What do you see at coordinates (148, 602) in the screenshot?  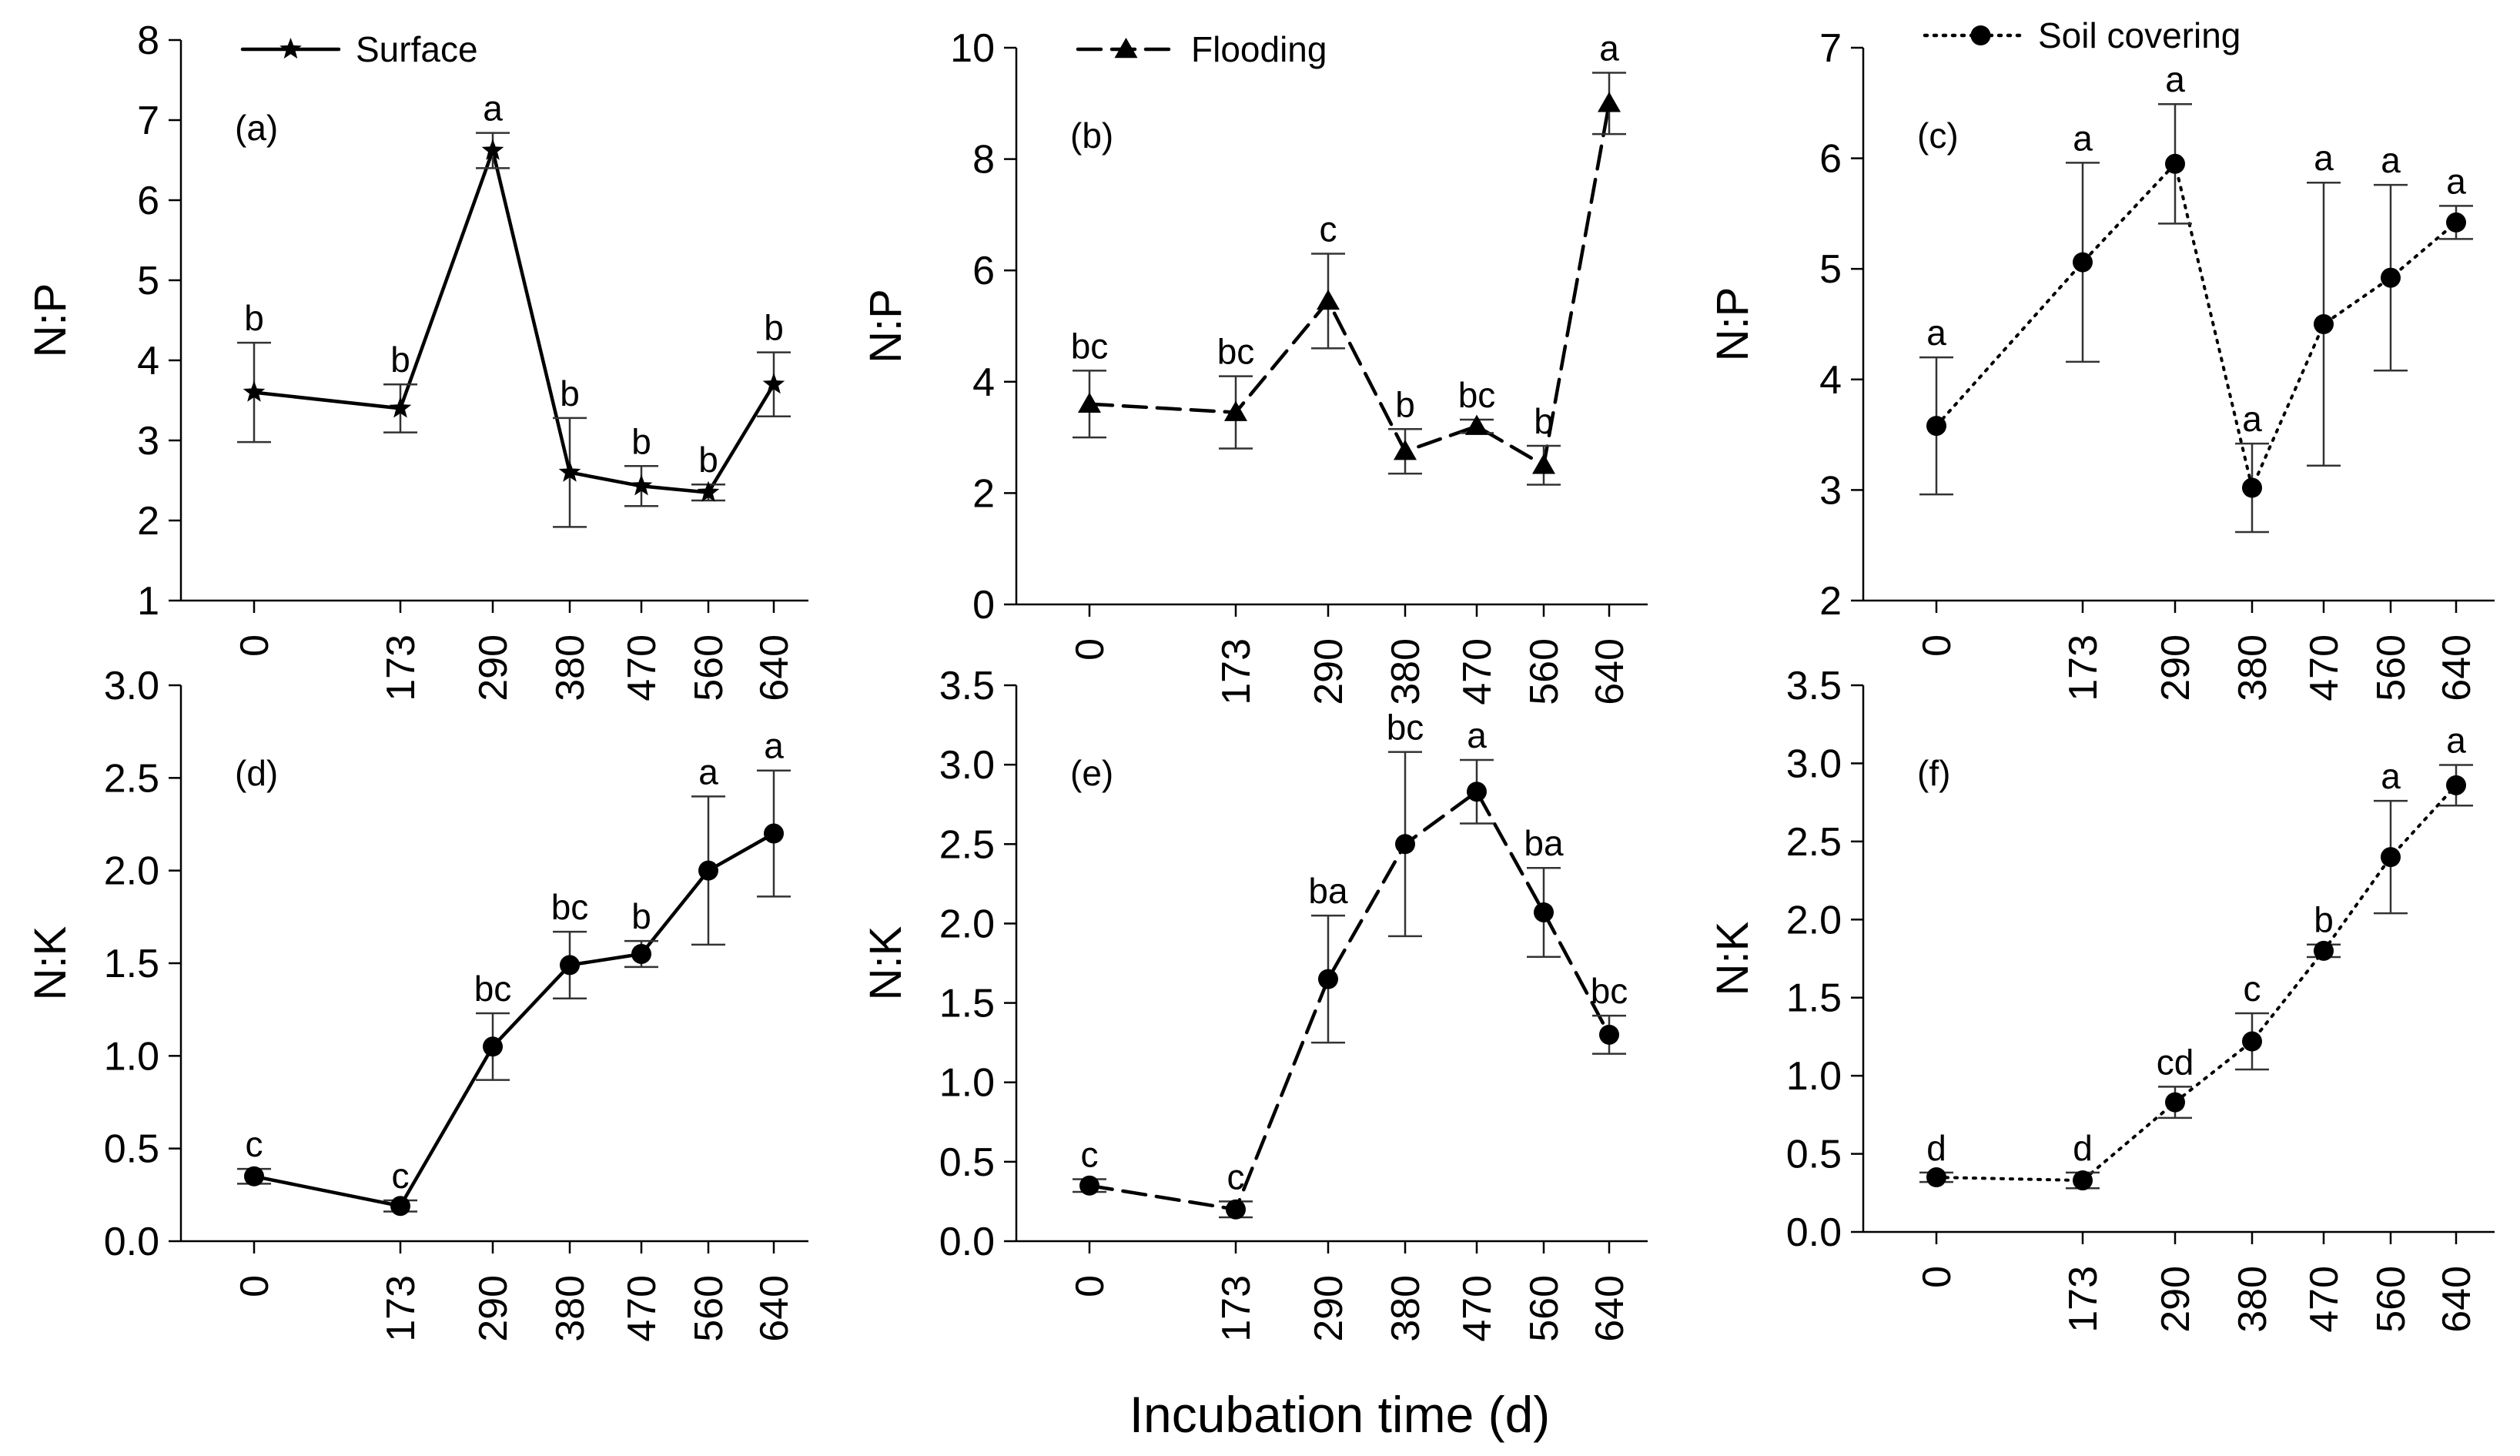 I see `y-tick-label: 1` at bounding box center [148, 602].